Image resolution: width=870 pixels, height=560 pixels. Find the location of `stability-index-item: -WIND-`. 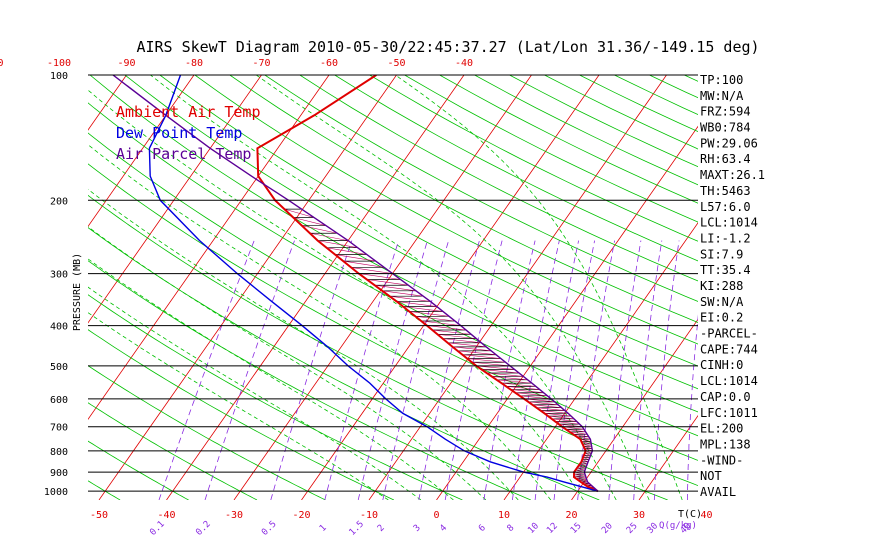

stability-index-item: -WIND- is located at coordinates (721, 460).